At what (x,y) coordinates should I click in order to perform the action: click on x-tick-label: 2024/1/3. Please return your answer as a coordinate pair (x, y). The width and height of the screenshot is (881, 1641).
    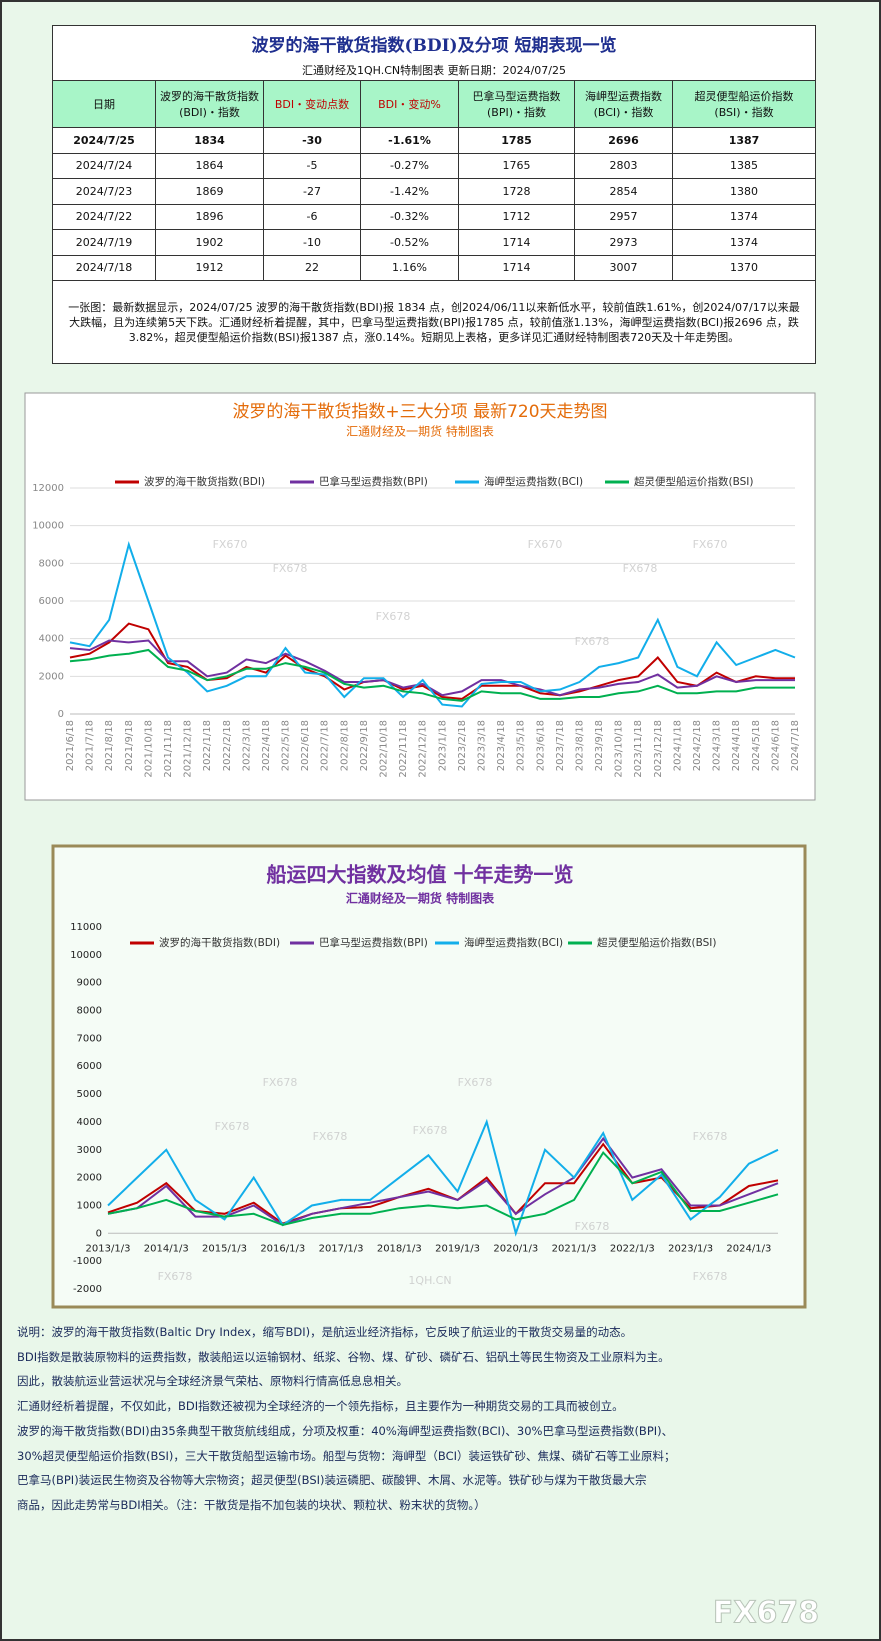
    Looking at the image, I should click on (748, 1248).